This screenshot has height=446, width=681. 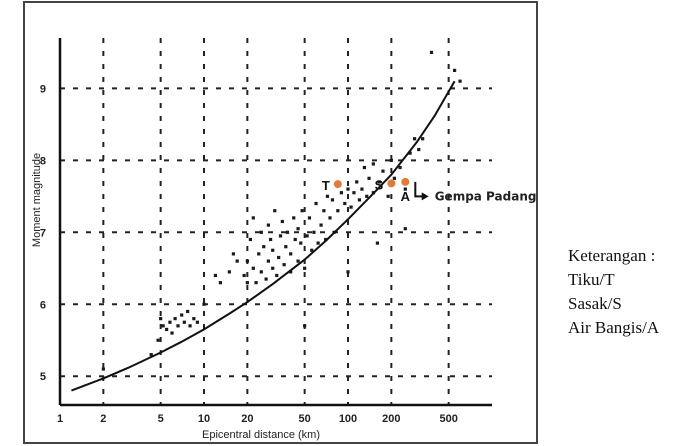 I want to click on site-a-marker, so click(x=405, y=181).